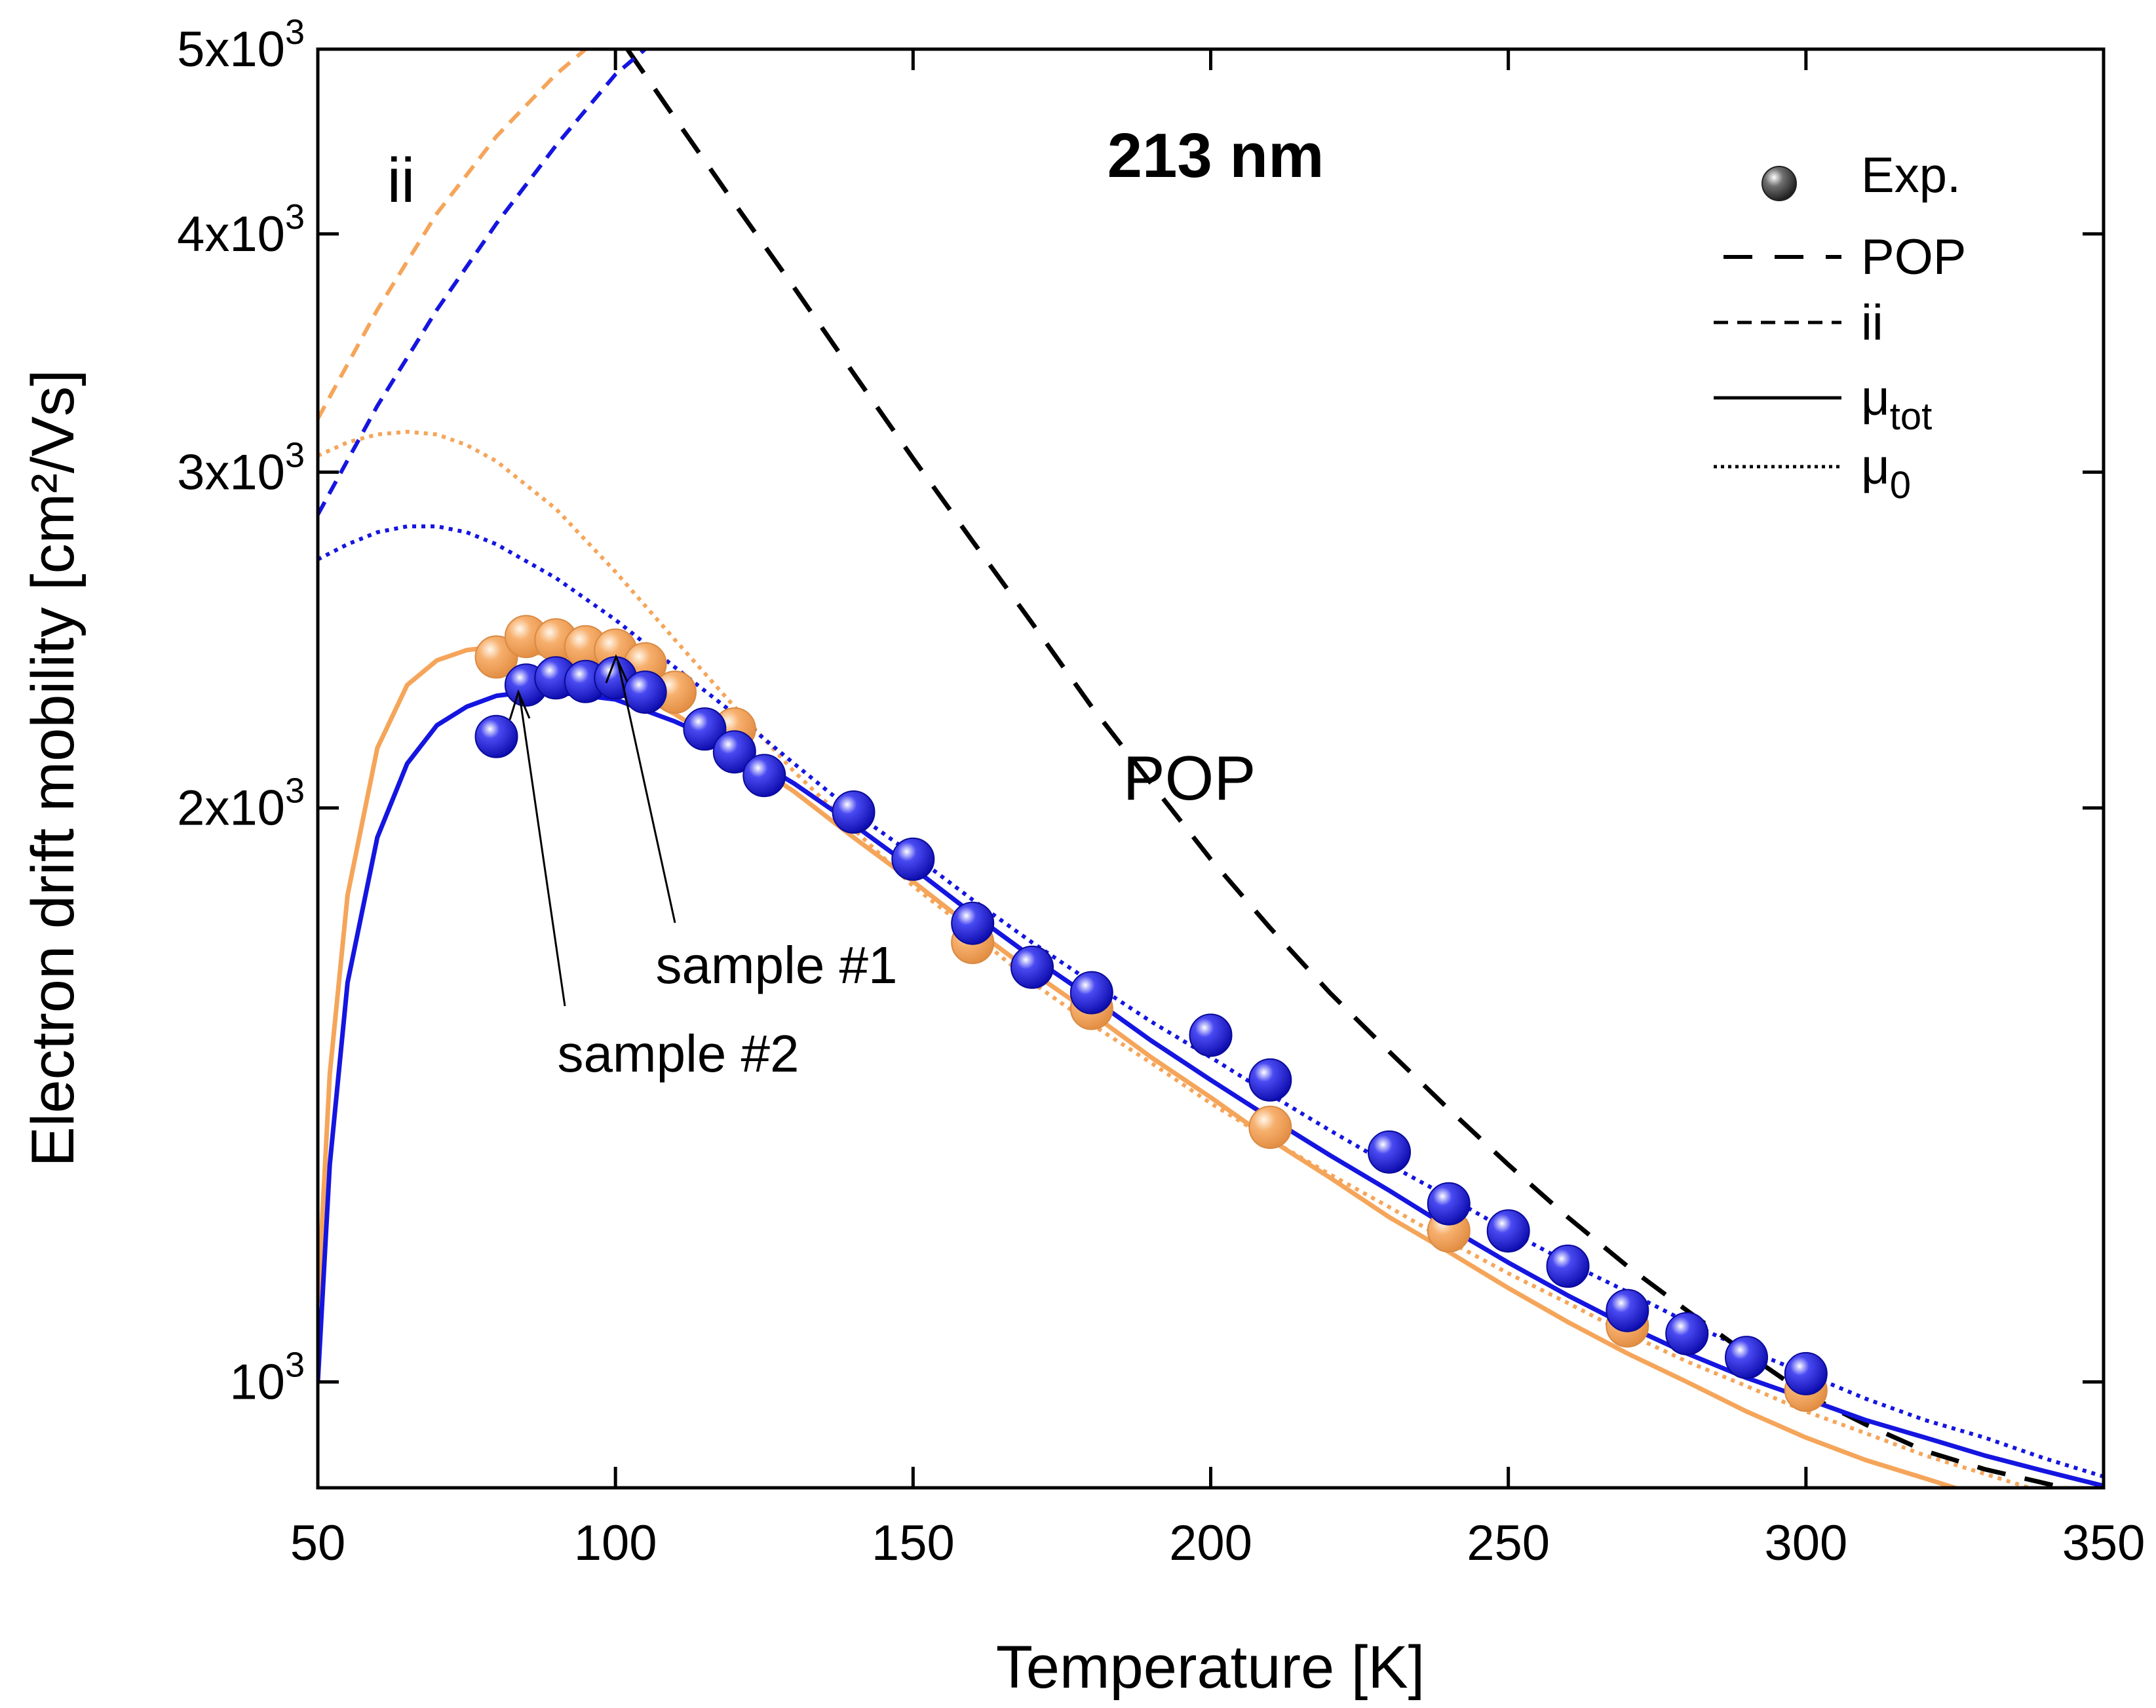 Image resolution: width=2156 pixels, height=1708 pixels. What do you see at coordinates (776, 965) in the screenshot?
I see `annotation-sample1: sample #1` at bounding box center [776, 965].